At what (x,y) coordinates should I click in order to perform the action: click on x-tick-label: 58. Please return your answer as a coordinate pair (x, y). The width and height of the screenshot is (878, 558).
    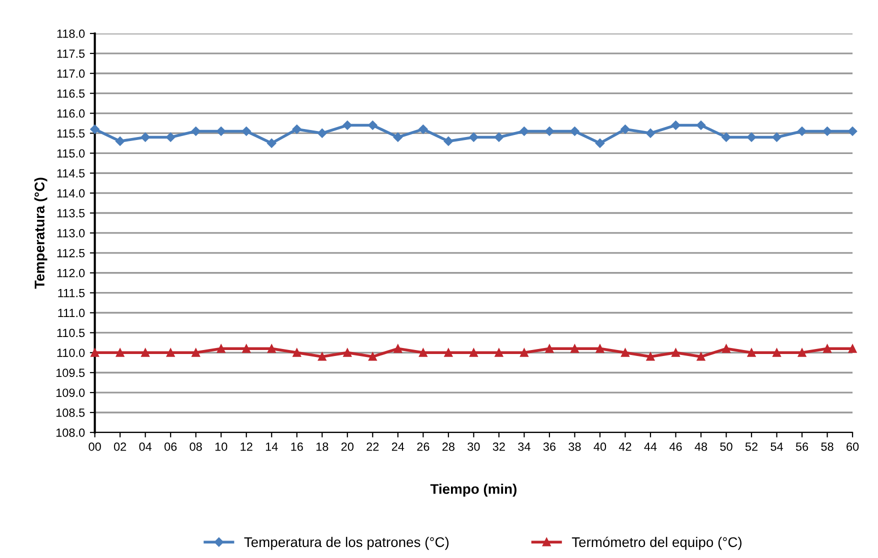
    Looking at the image, I should click on (827, 446).